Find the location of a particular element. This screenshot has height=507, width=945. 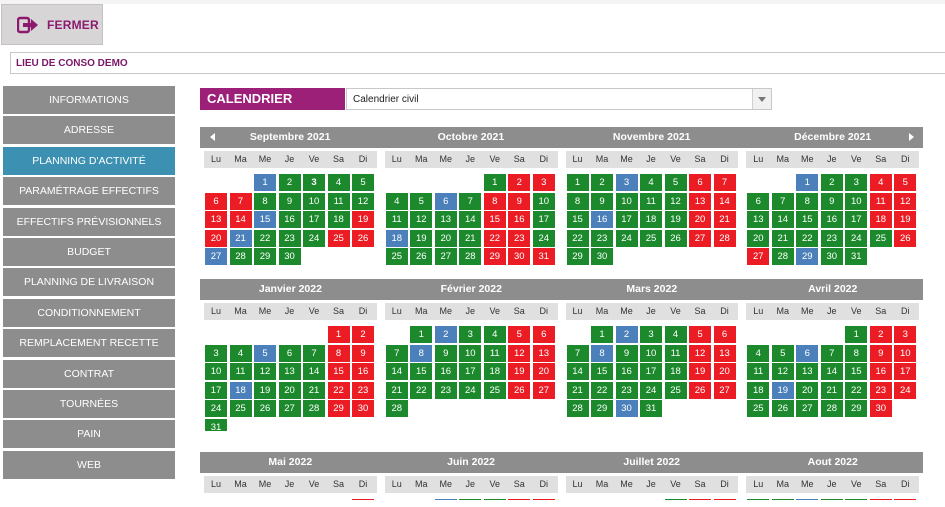

day-cell: 2 is located at coordinates (602, 182).